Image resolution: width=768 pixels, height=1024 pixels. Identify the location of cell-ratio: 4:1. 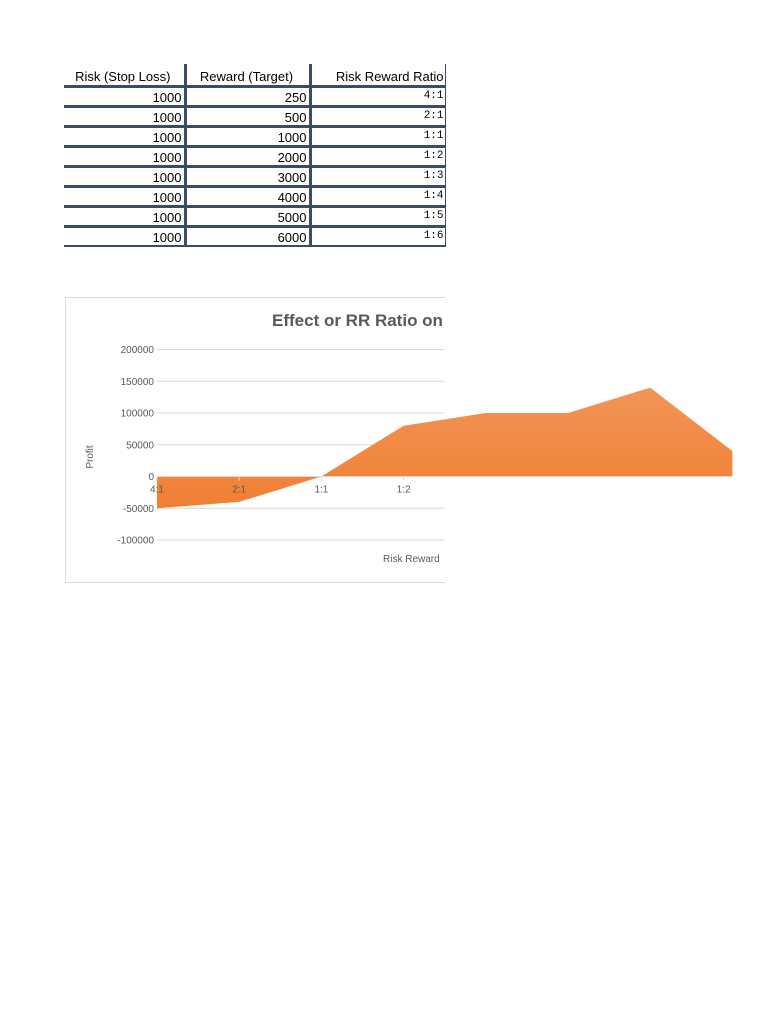
(378, 97).